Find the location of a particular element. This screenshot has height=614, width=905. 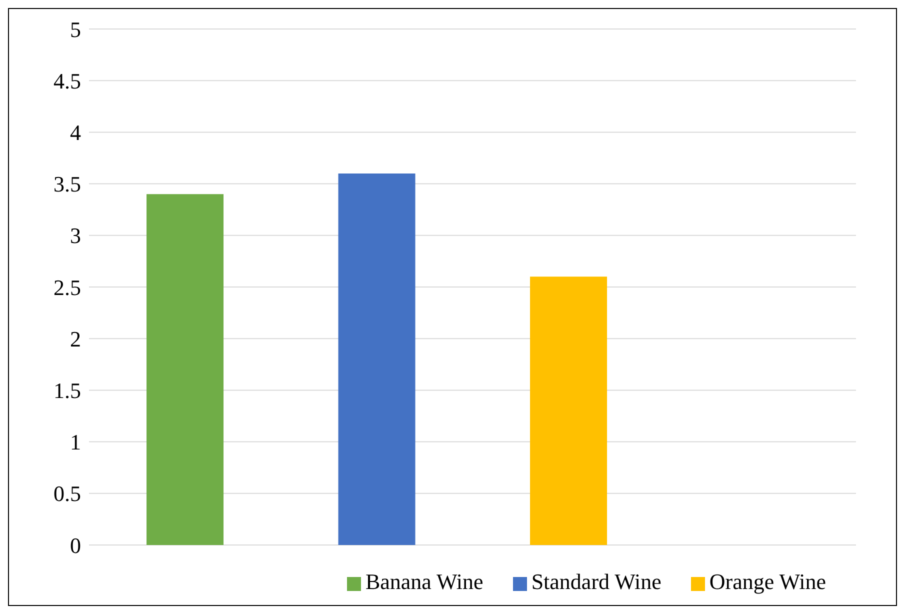

y-tick-label: 1.5 is located at coordinates (67, 391).